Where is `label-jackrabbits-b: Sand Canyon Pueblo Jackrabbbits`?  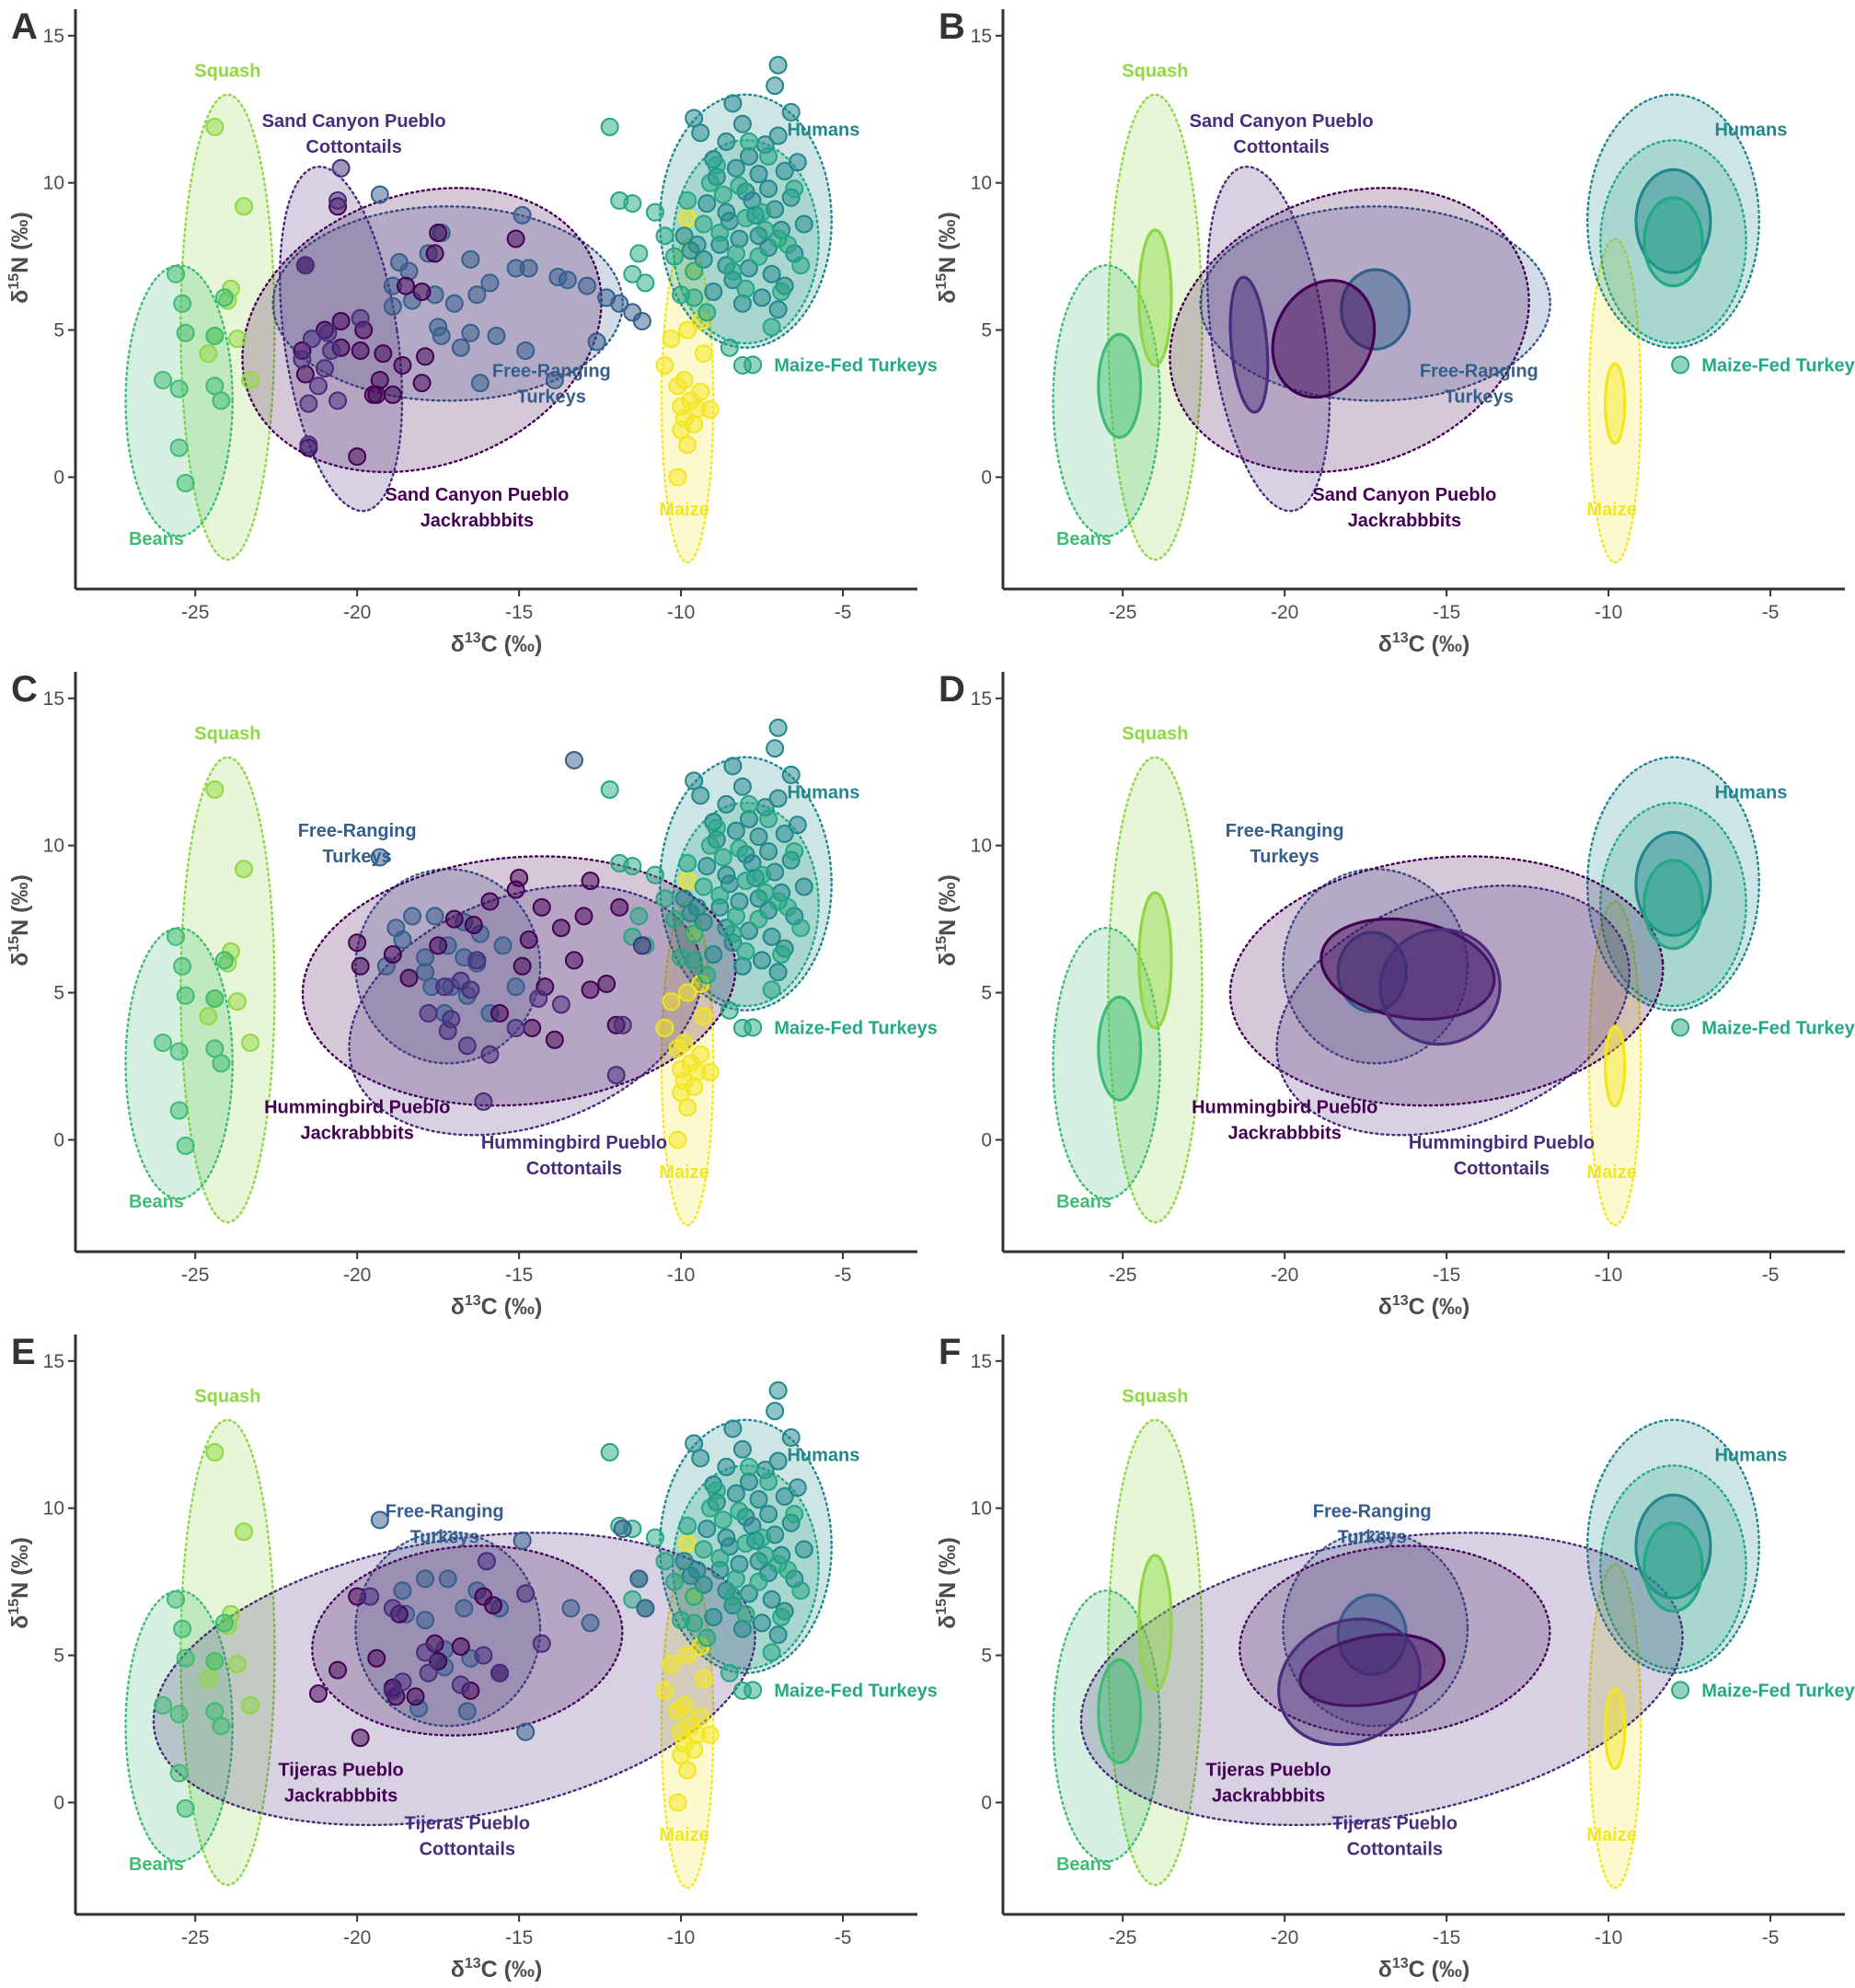 label-jackrabbits-b: Sand Canyon Pueblo Jackrabbbits is located at coordinates (1404, 508).